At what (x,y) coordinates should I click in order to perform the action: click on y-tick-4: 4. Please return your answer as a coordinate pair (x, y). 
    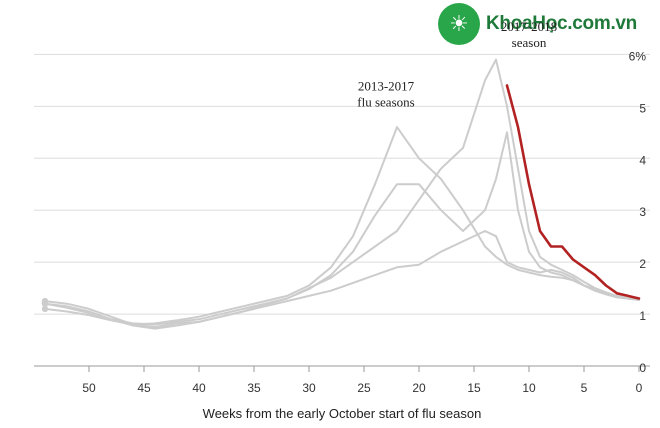
    Looking at the image, I should click on (642, 160).